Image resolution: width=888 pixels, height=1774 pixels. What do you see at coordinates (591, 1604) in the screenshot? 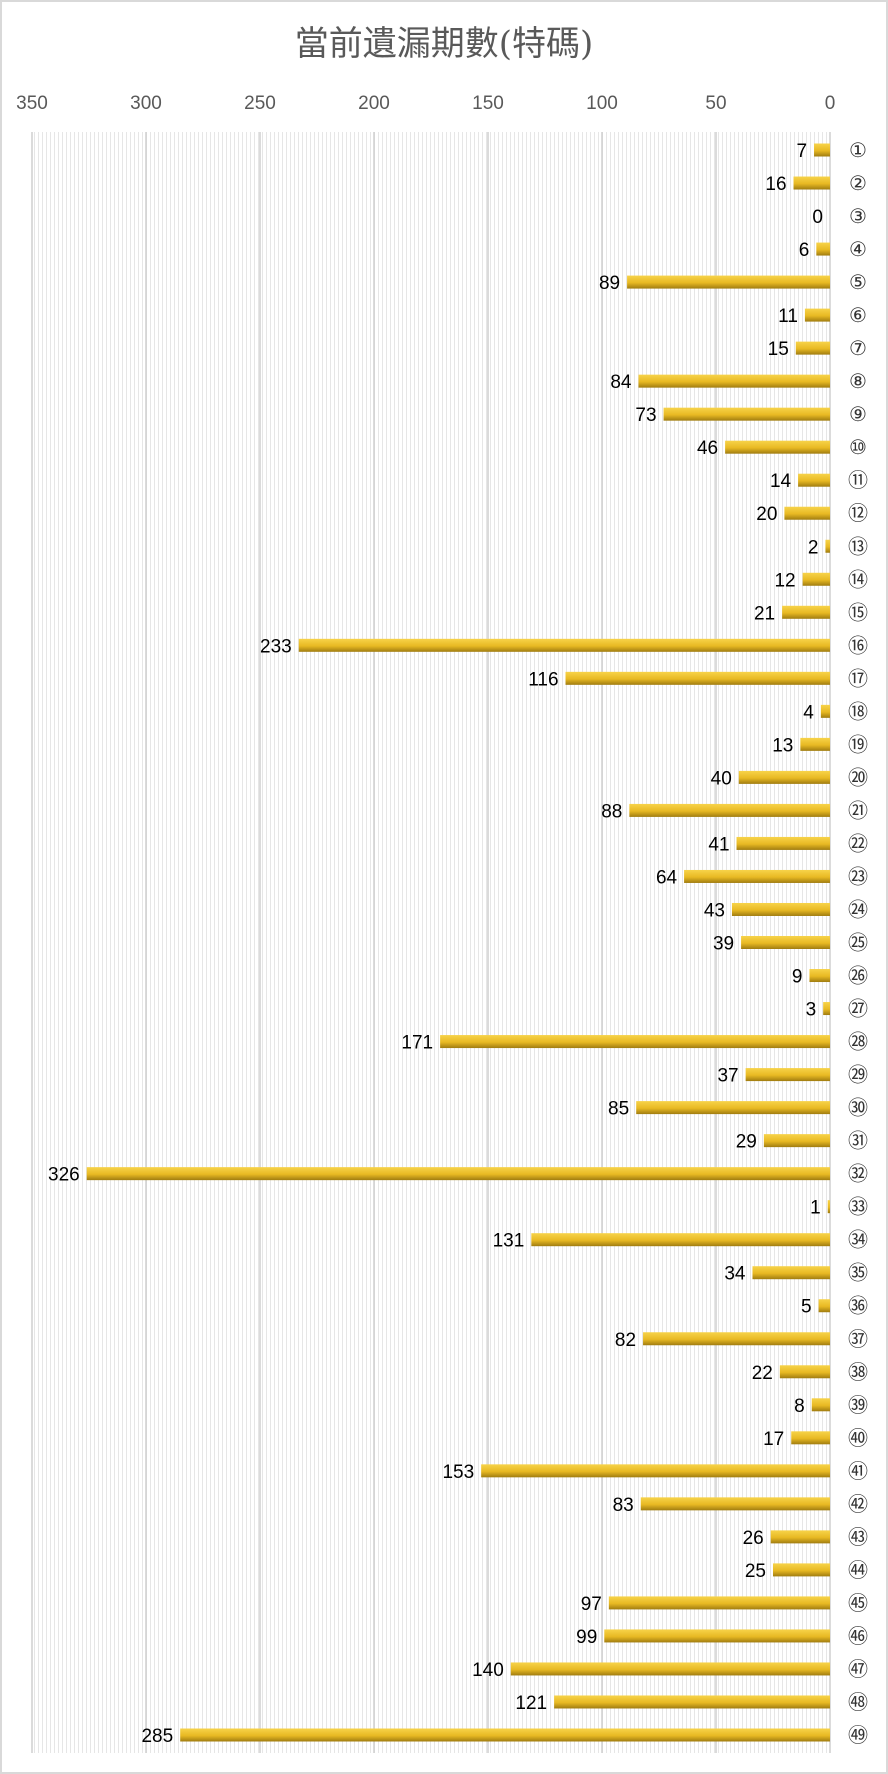
I see `data-label: 97` at bounding box center [591, 1604].